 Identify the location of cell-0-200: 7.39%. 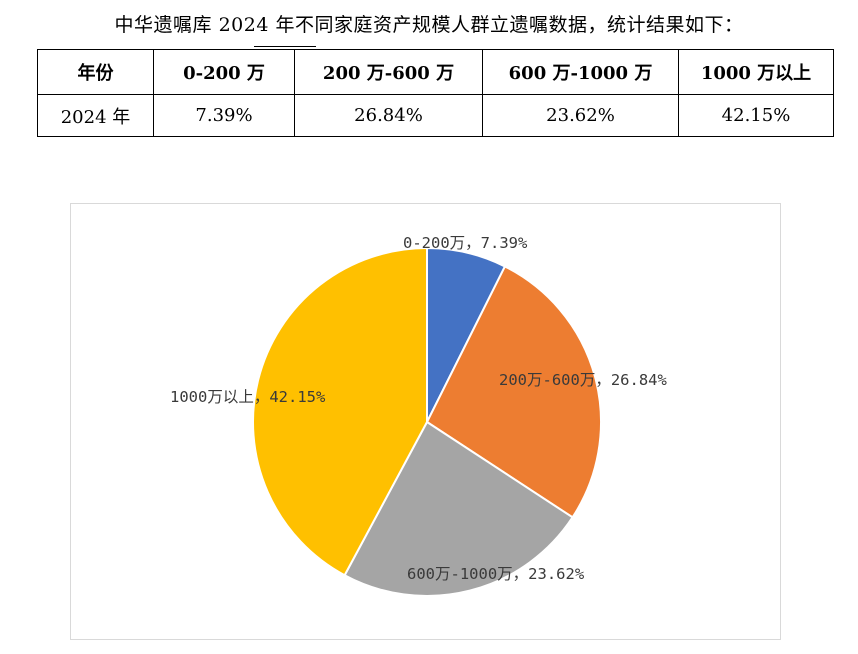
(224, 115).